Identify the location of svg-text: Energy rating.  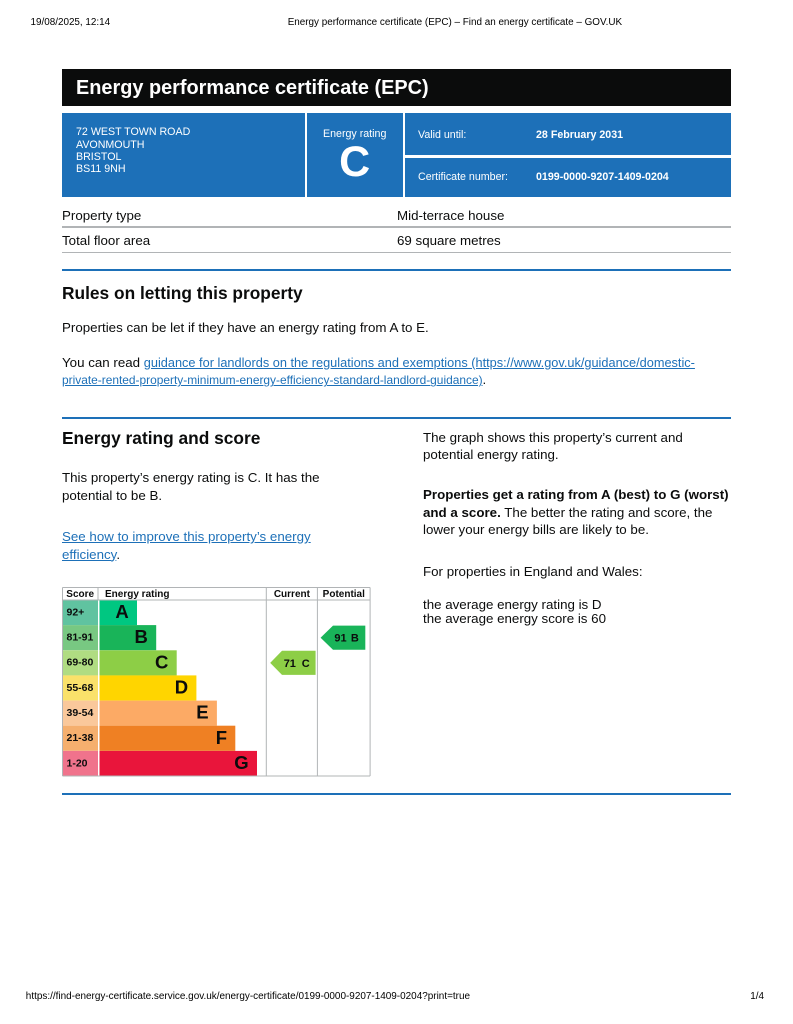
(137, 594).